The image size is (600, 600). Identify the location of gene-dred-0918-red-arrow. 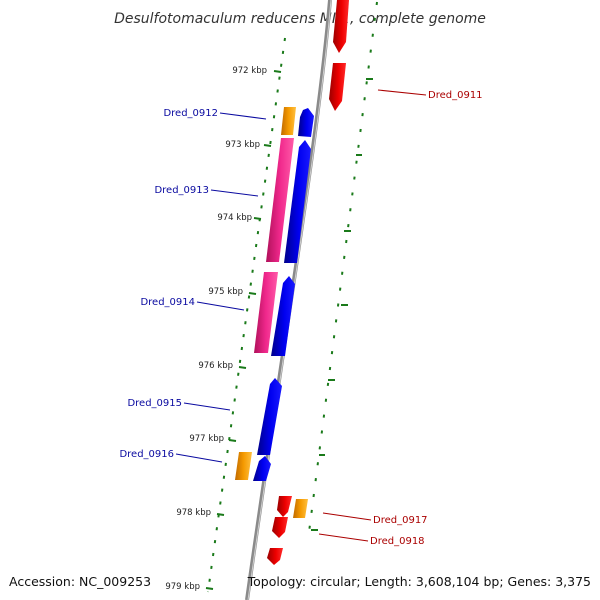
(280, 527).